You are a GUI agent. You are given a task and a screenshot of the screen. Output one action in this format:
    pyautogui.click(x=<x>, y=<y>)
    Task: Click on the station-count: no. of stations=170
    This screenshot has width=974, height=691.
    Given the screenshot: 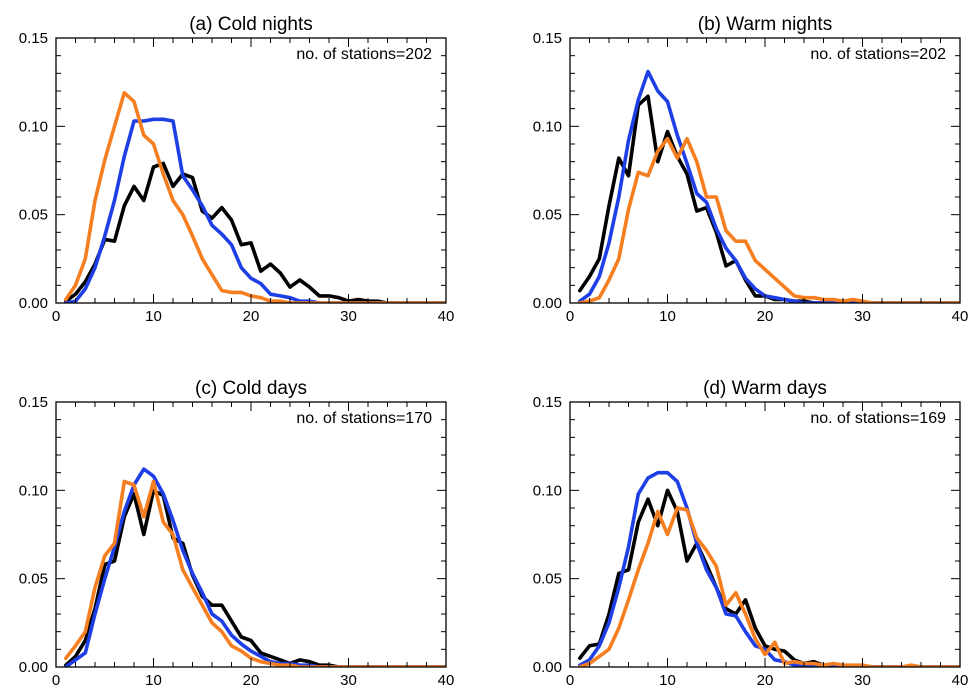 What is the action you would take?
    pyautogui.click(x=364, y=418)
    